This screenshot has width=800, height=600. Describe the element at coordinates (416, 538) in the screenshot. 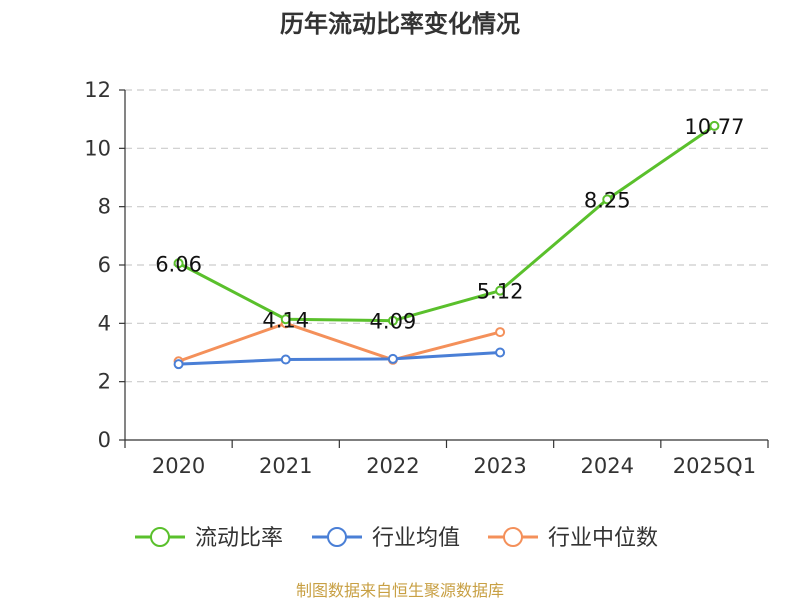

I see `legend-label: 行业均值` at that location.